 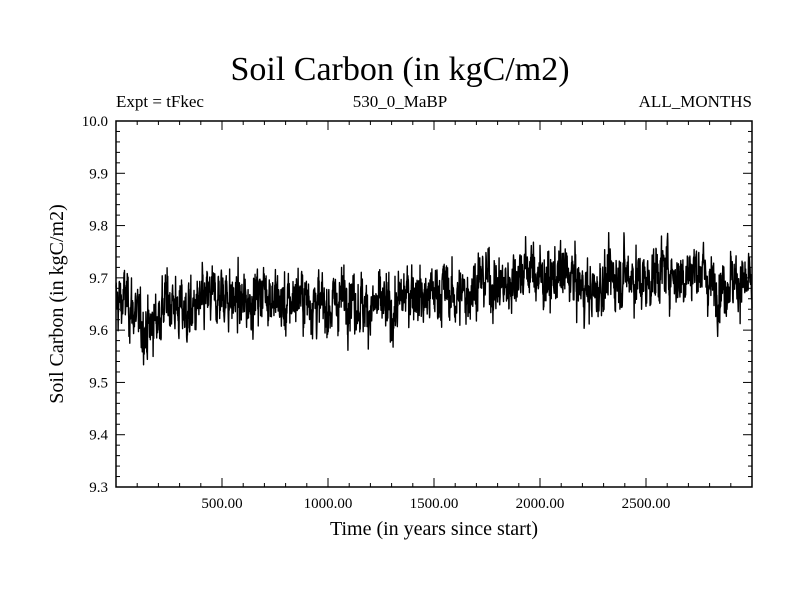 What do you see at coordinates (434, 504) in the screenshot?
I see `x-tick-label: 1500.00` at bounding box center [434, 504].